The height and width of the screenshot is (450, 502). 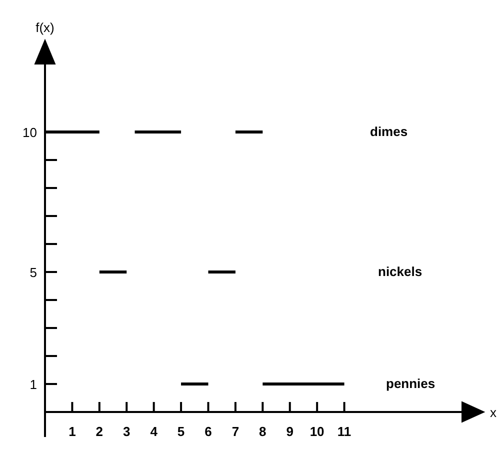 I want to click on x-tick-label: 6, so click(x=208, y=431).